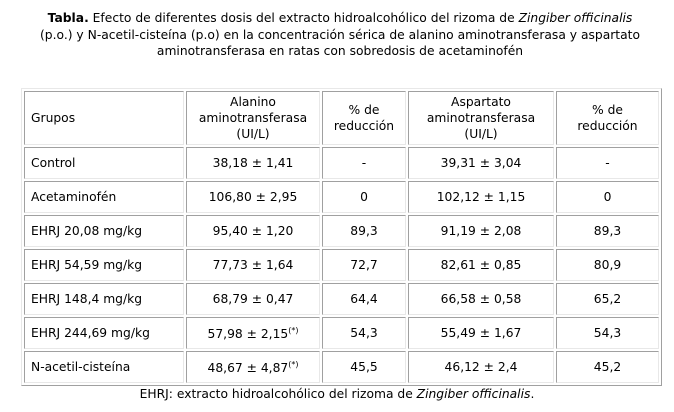  I want to click on alt-cell-value: 57,98 ± 2,15, so click(248, 333).